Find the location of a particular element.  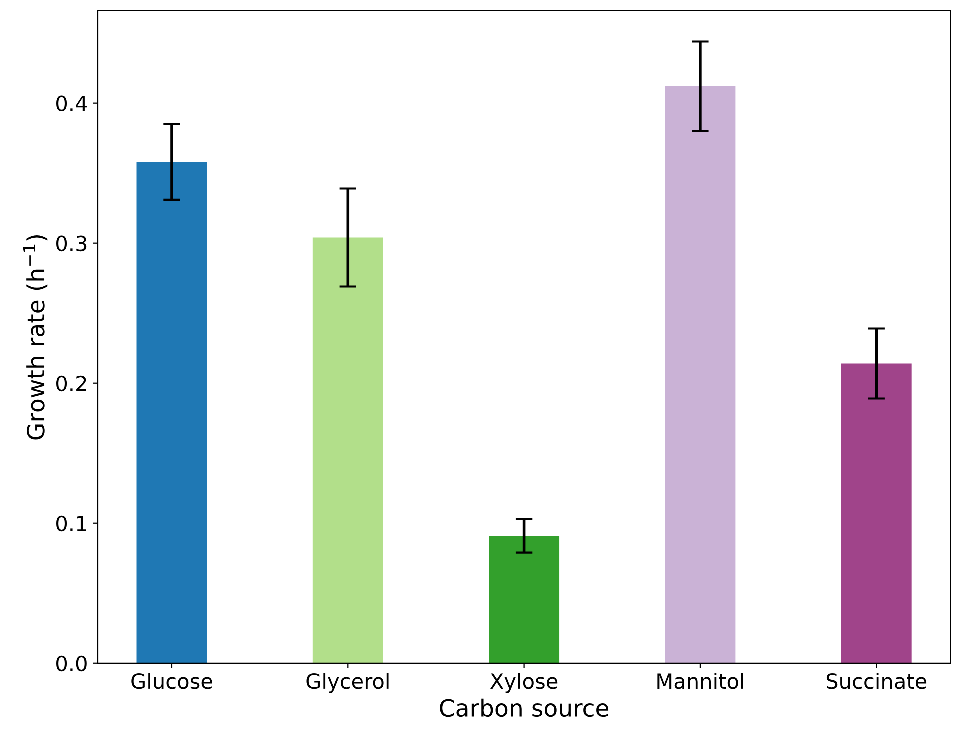

x-tick-label: Mannitol is located at coordinates (701, 681).